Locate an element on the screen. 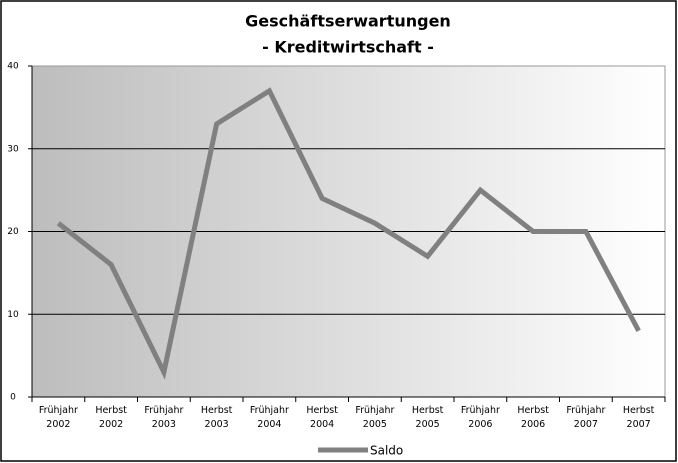 The height and width of the screenshot is (463, 678). x-tick-label: Herbst 2003 is located at coordinates (216, 417).